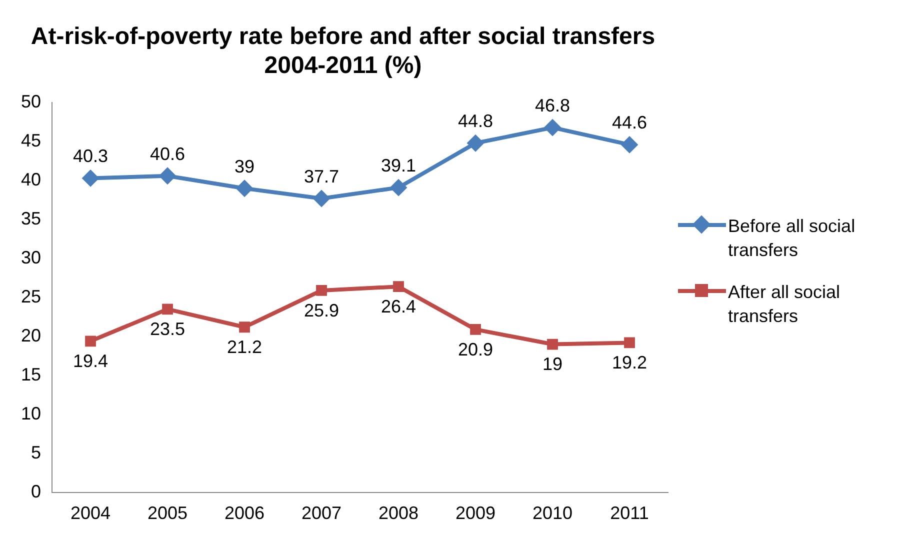  Describe the element at coordinates (792, 238) in the screenshot. I see `legend-label: Before all social transfers` at that location.